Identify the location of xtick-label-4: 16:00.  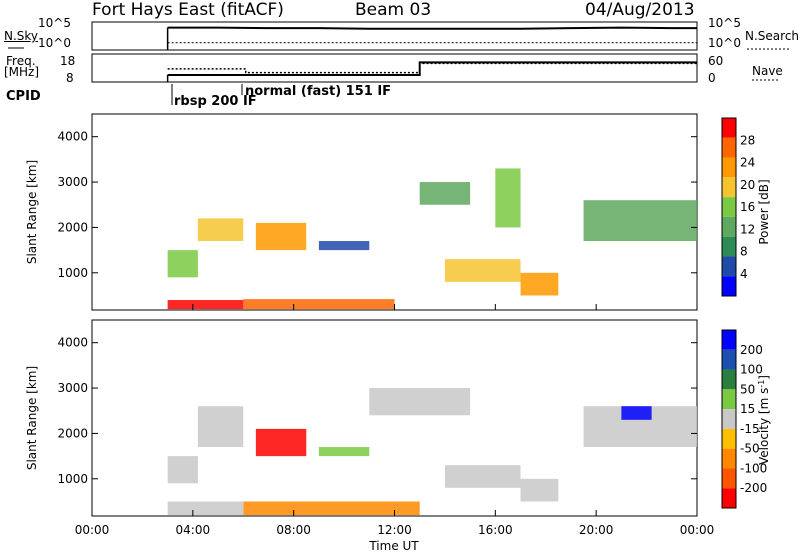
(495, 530).